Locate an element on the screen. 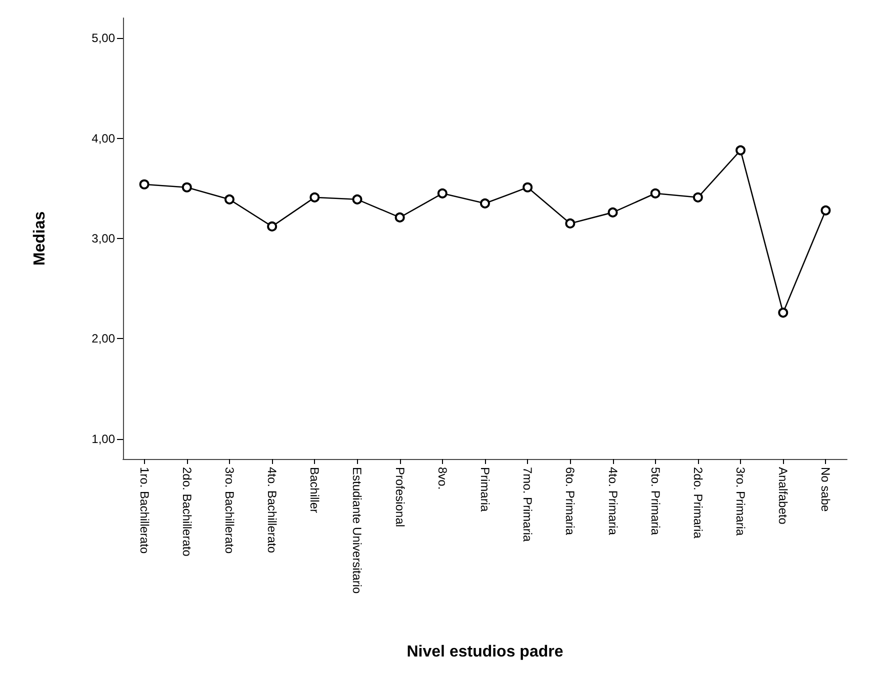 The image size is (895, 685). x-tick-label: 7mo. Primaria is located at coordinates (527, 504).